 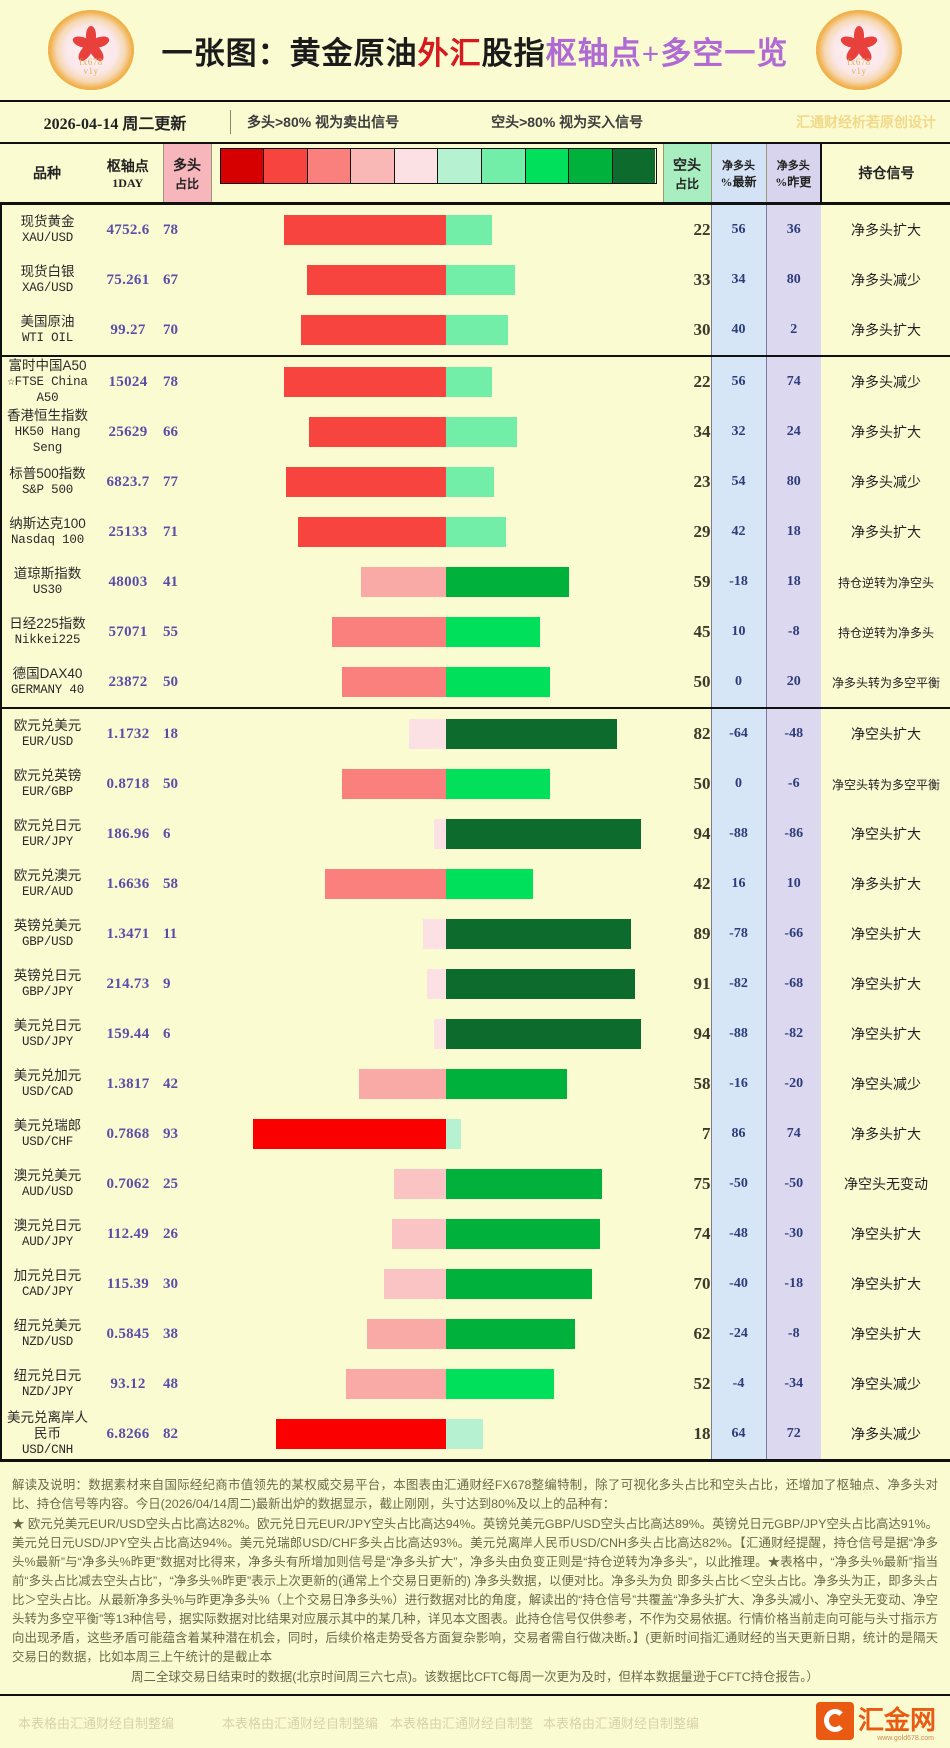 I want to click on long-percent: 82, so click(x=187, y=1435).